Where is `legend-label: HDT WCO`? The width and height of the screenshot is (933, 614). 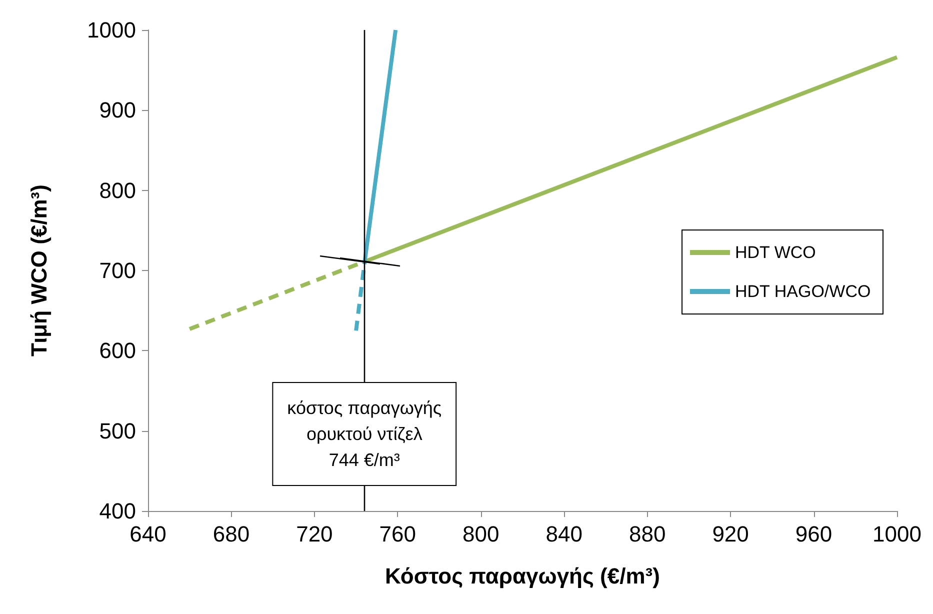
legend-label: HDT WCO is located at coordinates (775, 252).